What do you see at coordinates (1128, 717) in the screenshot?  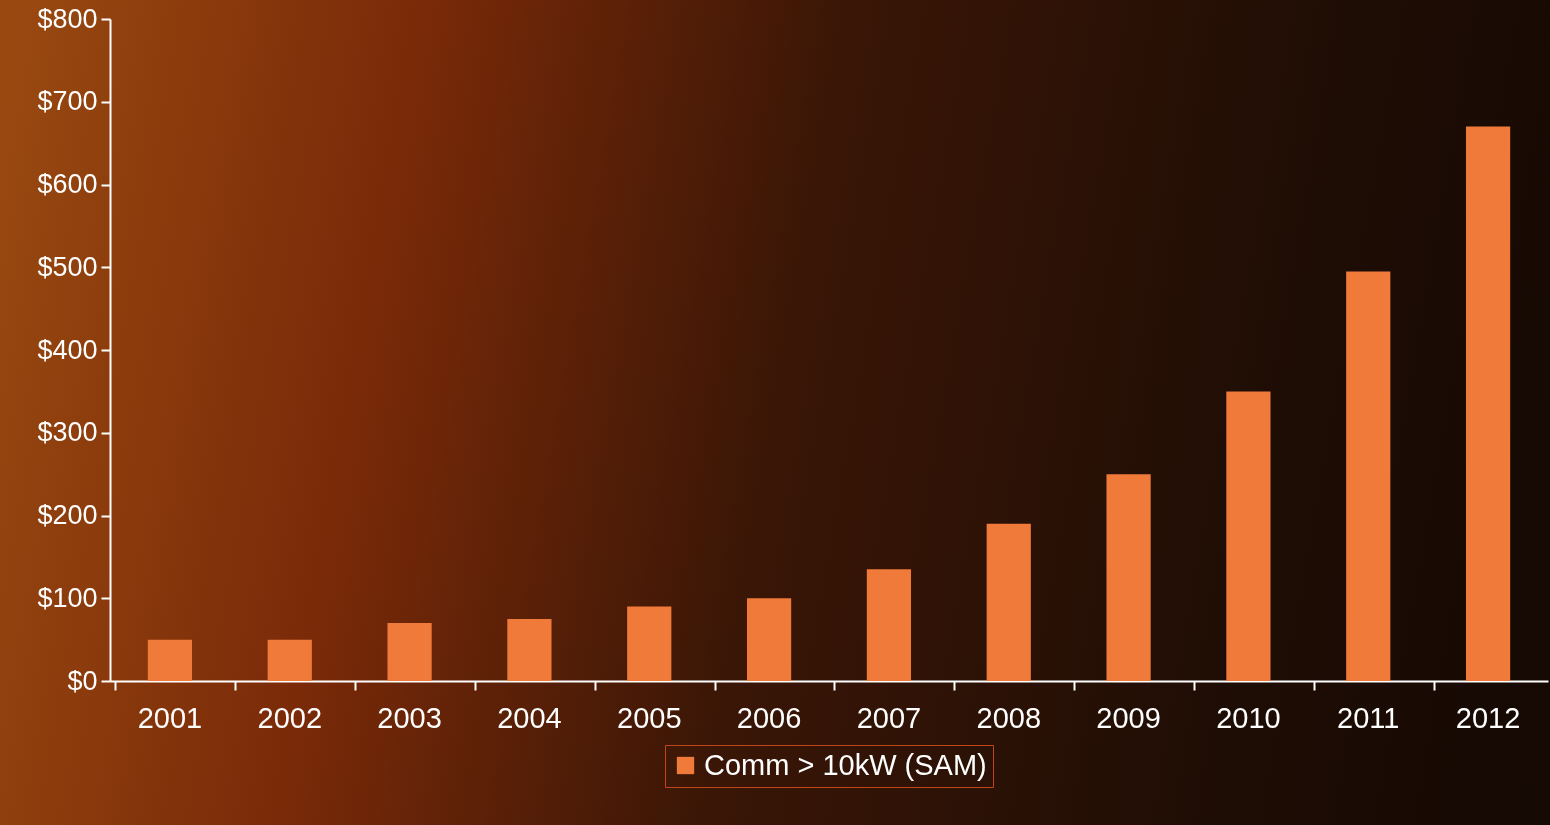 I see `x-tick-label: 2009` at bounding box center [1128, 717].